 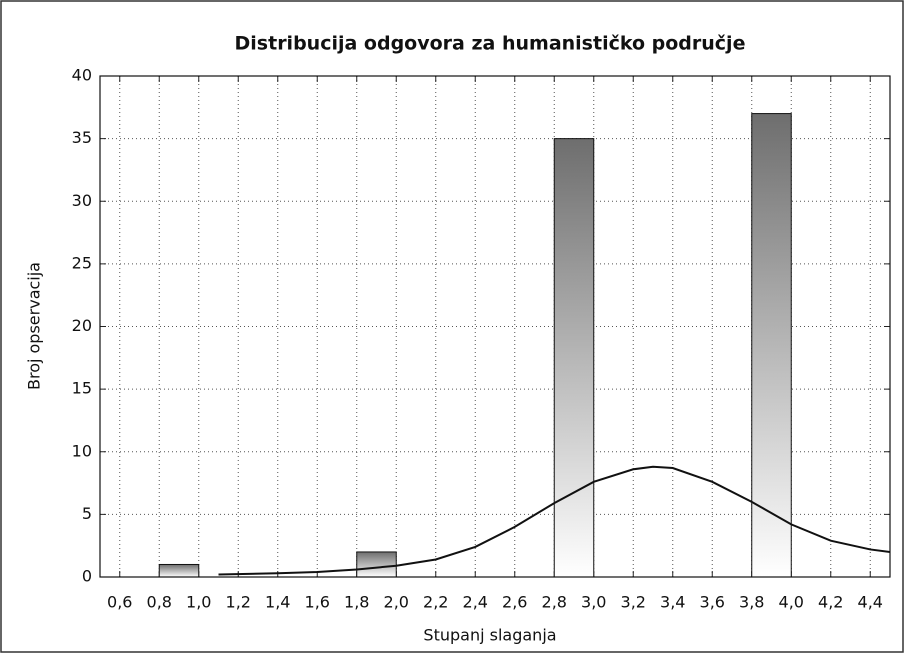 I want to click on y-tick-label: 30, so click(x=82, y=200).